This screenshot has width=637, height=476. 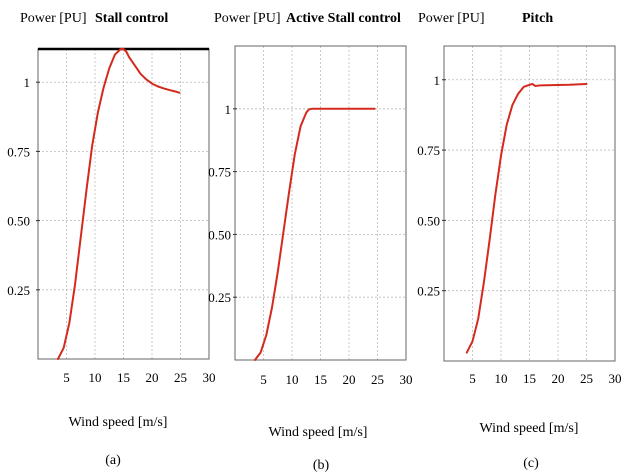 I want to click on panel-a-caption: (a), so click(x=113, y=460).